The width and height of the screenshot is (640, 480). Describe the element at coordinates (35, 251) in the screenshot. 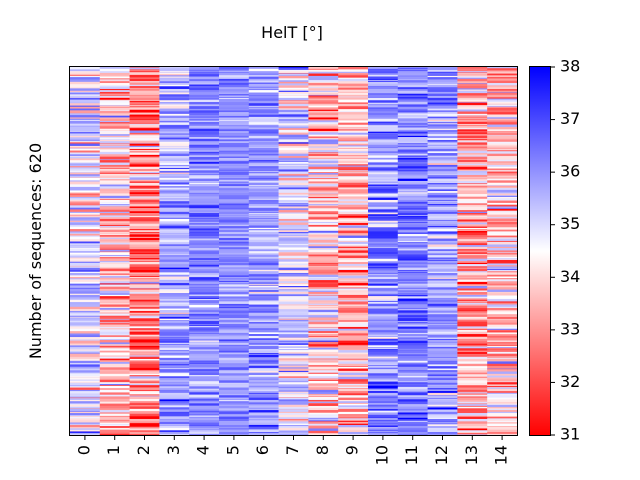

I see `y-axis-label: Number of sequences: 620` at that location.